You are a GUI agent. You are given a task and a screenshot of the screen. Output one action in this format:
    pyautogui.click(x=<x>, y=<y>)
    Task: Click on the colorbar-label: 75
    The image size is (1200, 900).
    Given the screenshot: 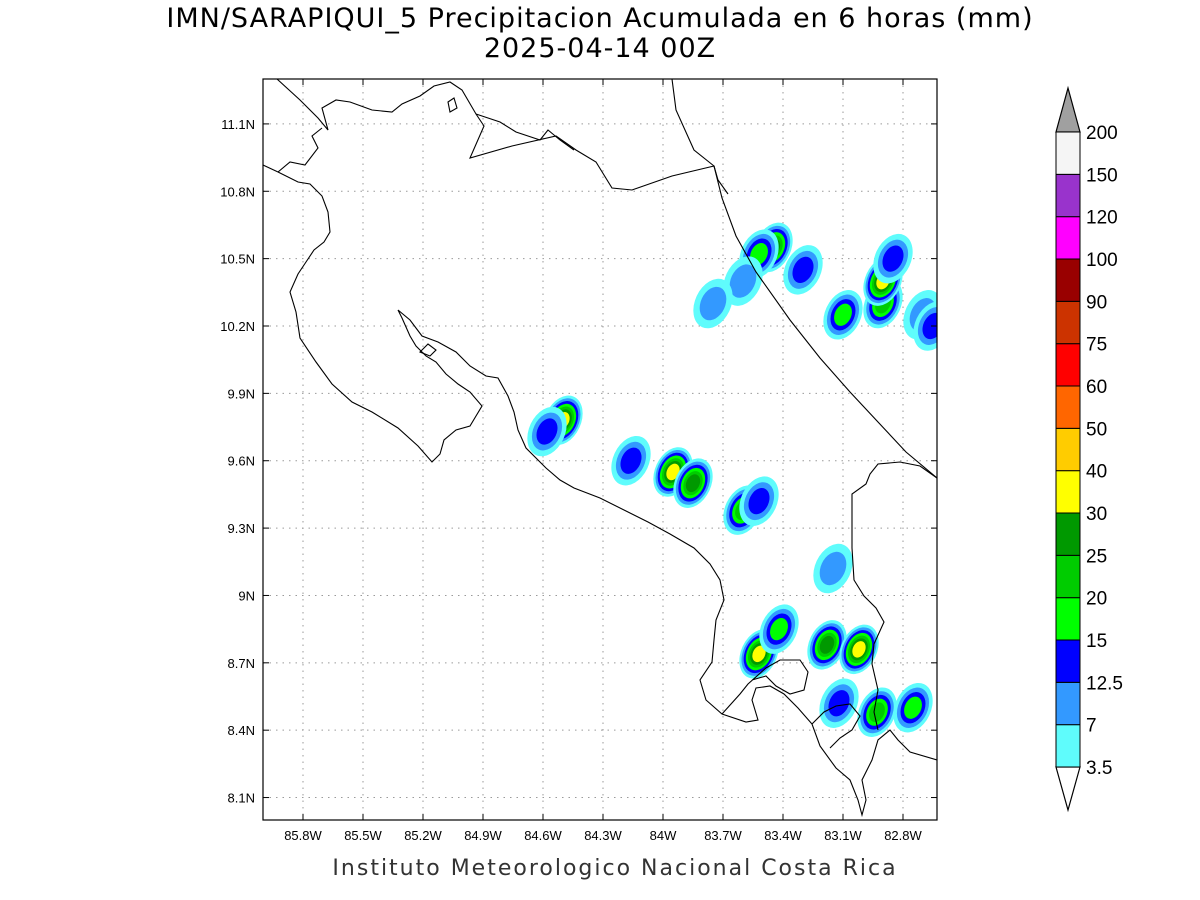 What is the action you would take?
    pyautogui.click(x=1096, y=345)
    